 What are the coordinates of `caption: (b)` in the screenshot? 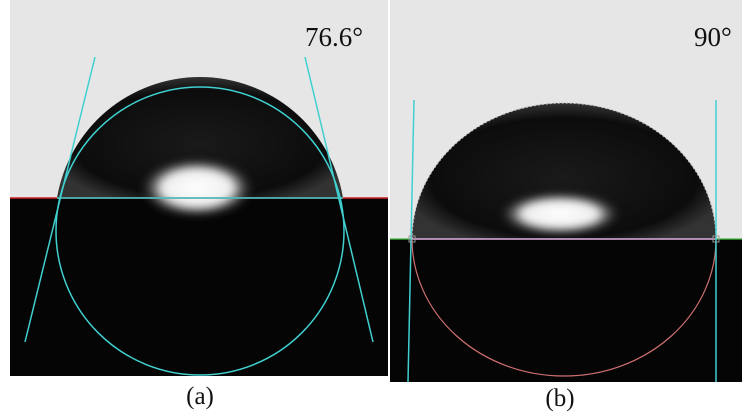 It's located at (559, 398).